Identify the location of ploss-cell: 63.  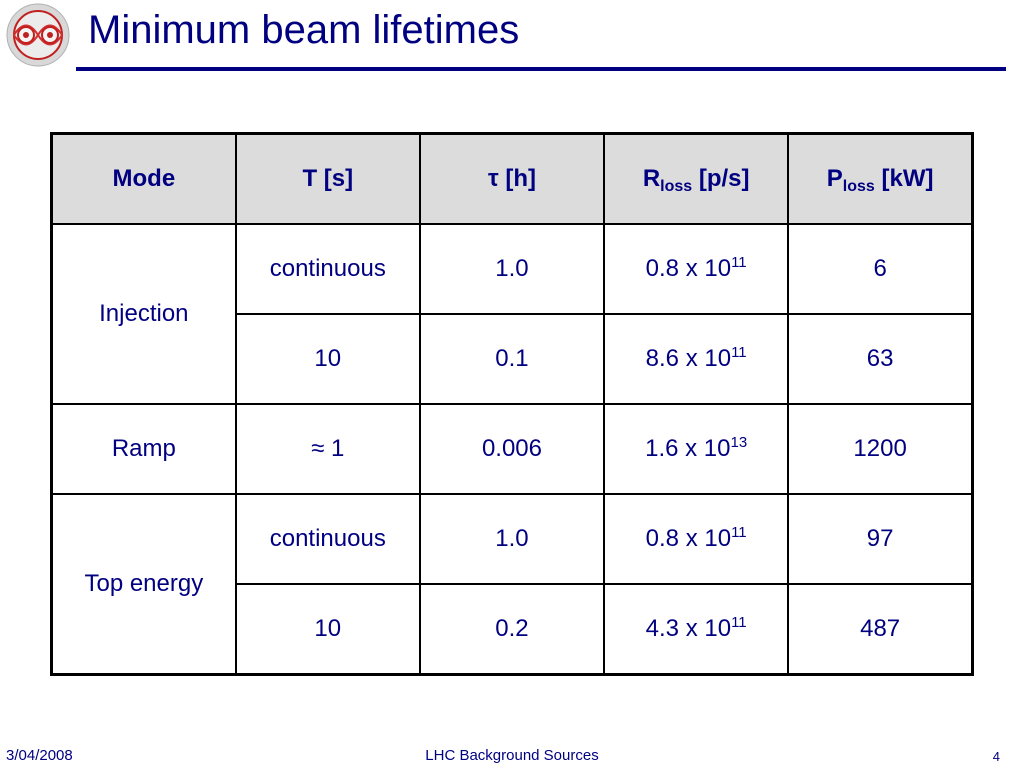
(880, 359).